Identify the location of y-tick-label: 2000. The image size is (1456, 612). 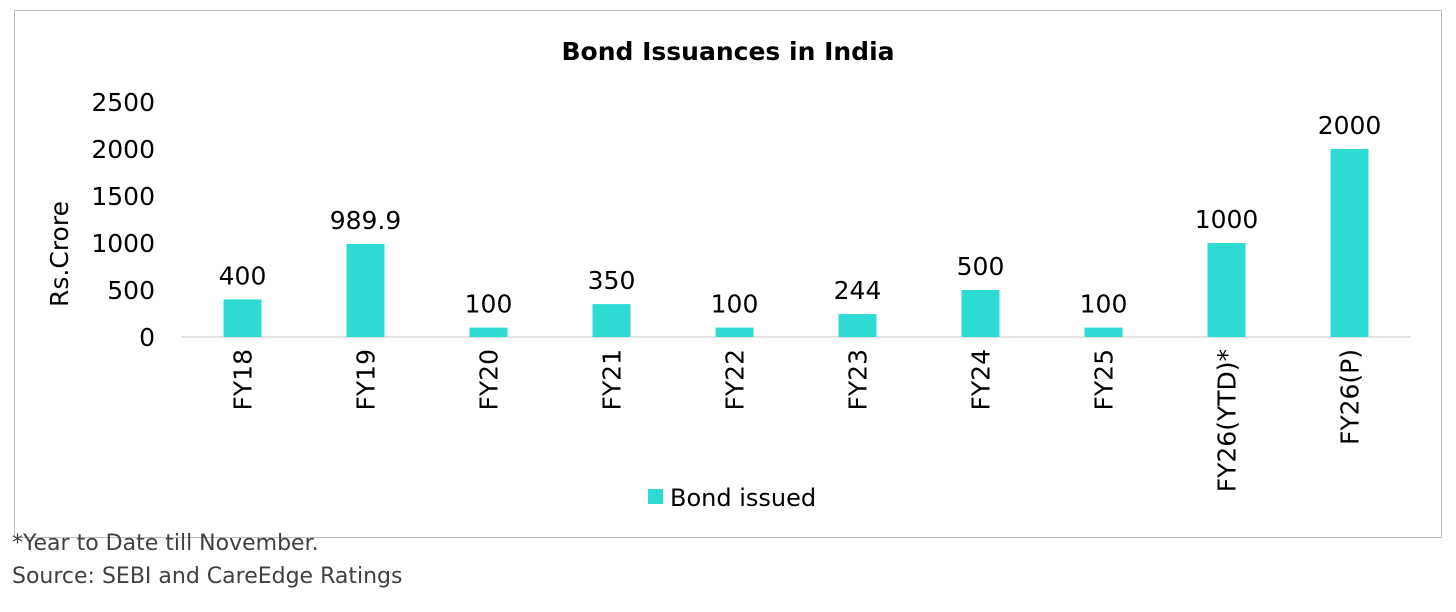
(123, 149).